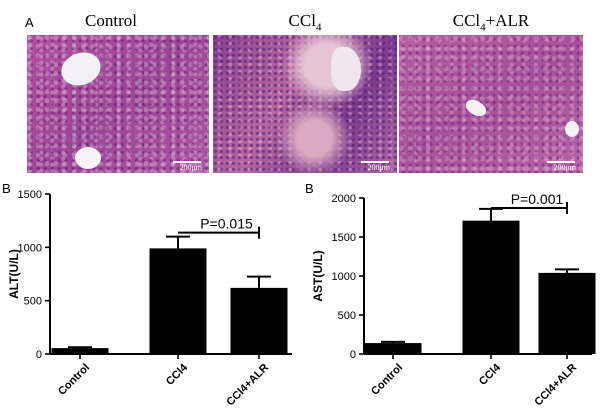  What do you see at coordinates (344, 238) in the screenshot?
I see `ast-ytick-label-3: 1500` at bounding box center [344, 238].